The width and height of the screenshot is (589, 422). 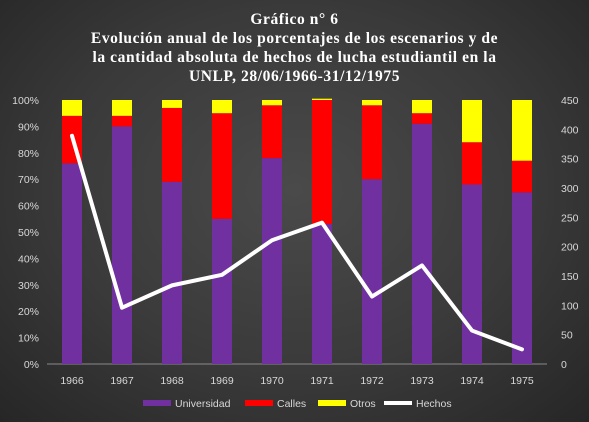 I want to click on left-axis-tick-label: 20%, so click(x=28, y=312).